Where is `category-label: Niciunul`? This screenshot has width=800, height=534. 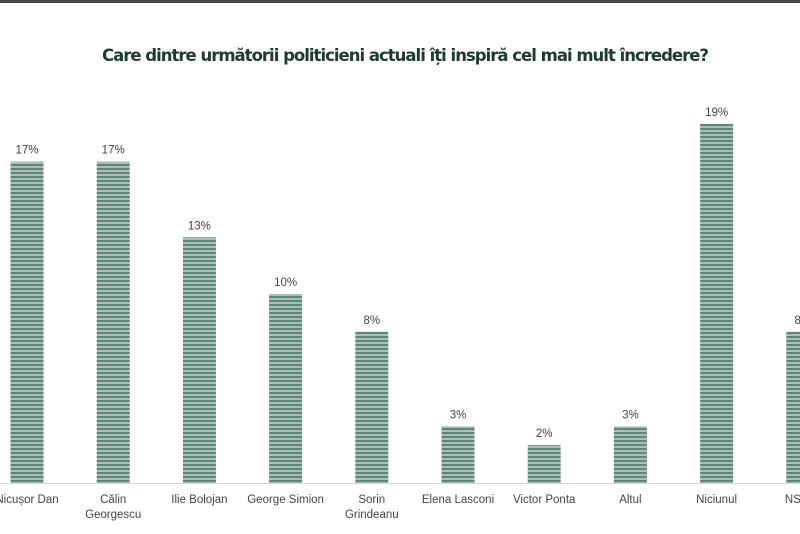 category-label: Niciunul is located at coordinates (716, 500).